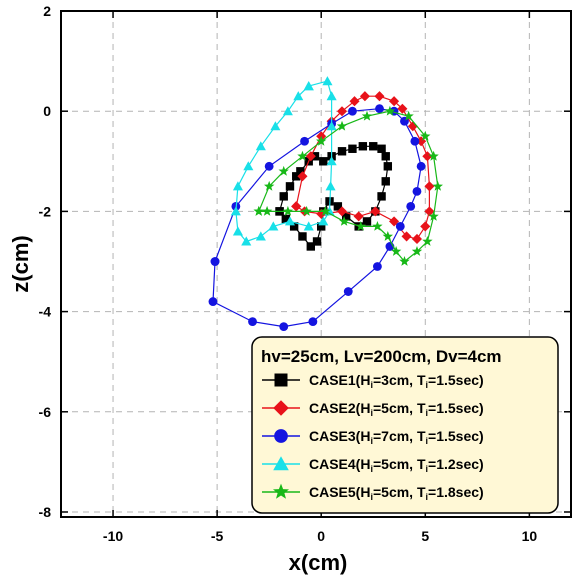  What do you see at coordinates (217, 536) in the screenshot?
I see `x-tick-label: -5` at bounding box center [217, 536].